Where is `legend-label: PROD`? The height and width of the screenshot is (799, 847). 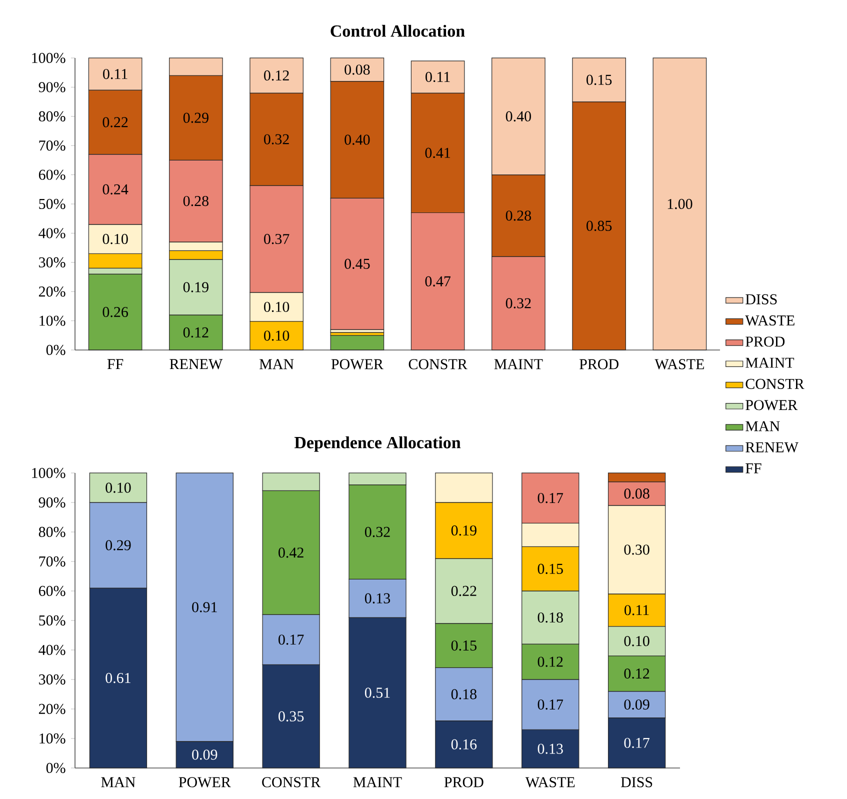
legend-label: PROD is located at coordinates (765, 341).